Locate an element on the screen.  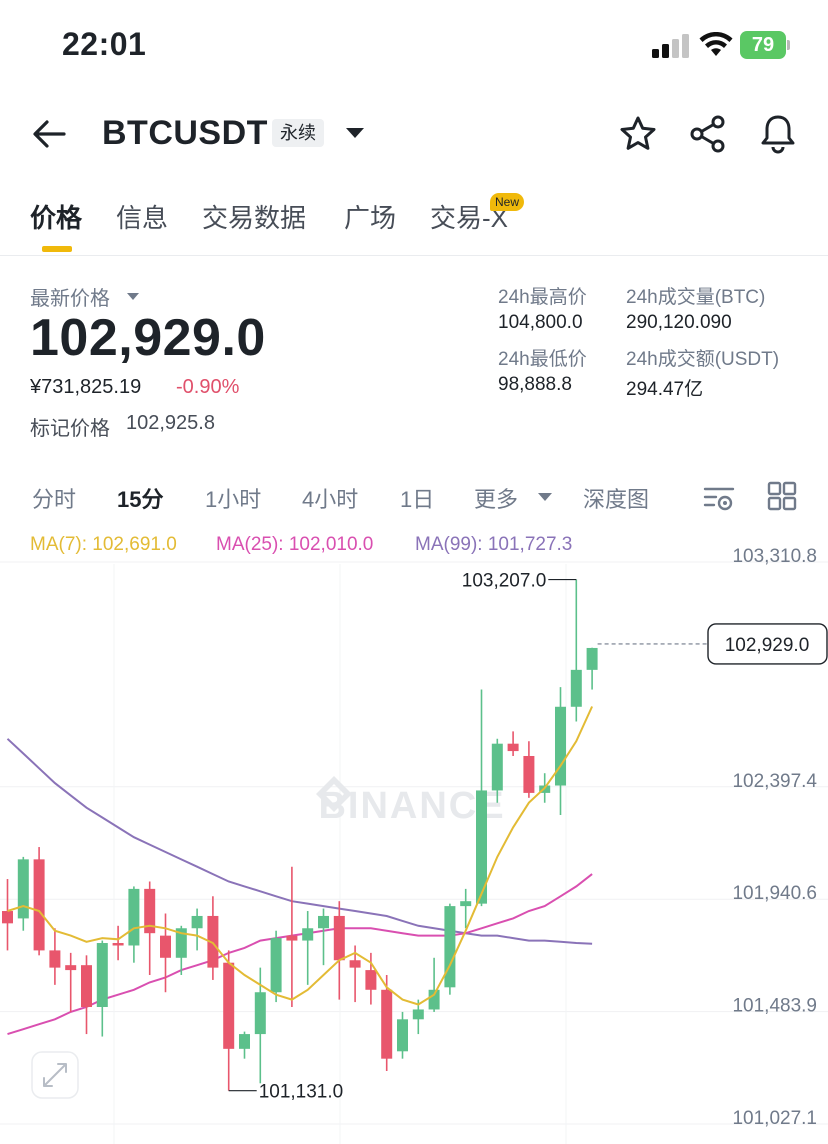
interval-15m: 15分 is located at coordinates (140, 499).